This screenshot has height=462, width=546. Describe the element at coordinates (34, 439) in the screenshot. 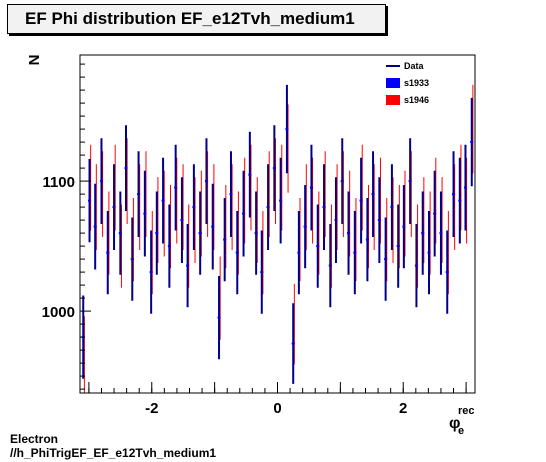

I see `footer-line-1: Electron` at that location.